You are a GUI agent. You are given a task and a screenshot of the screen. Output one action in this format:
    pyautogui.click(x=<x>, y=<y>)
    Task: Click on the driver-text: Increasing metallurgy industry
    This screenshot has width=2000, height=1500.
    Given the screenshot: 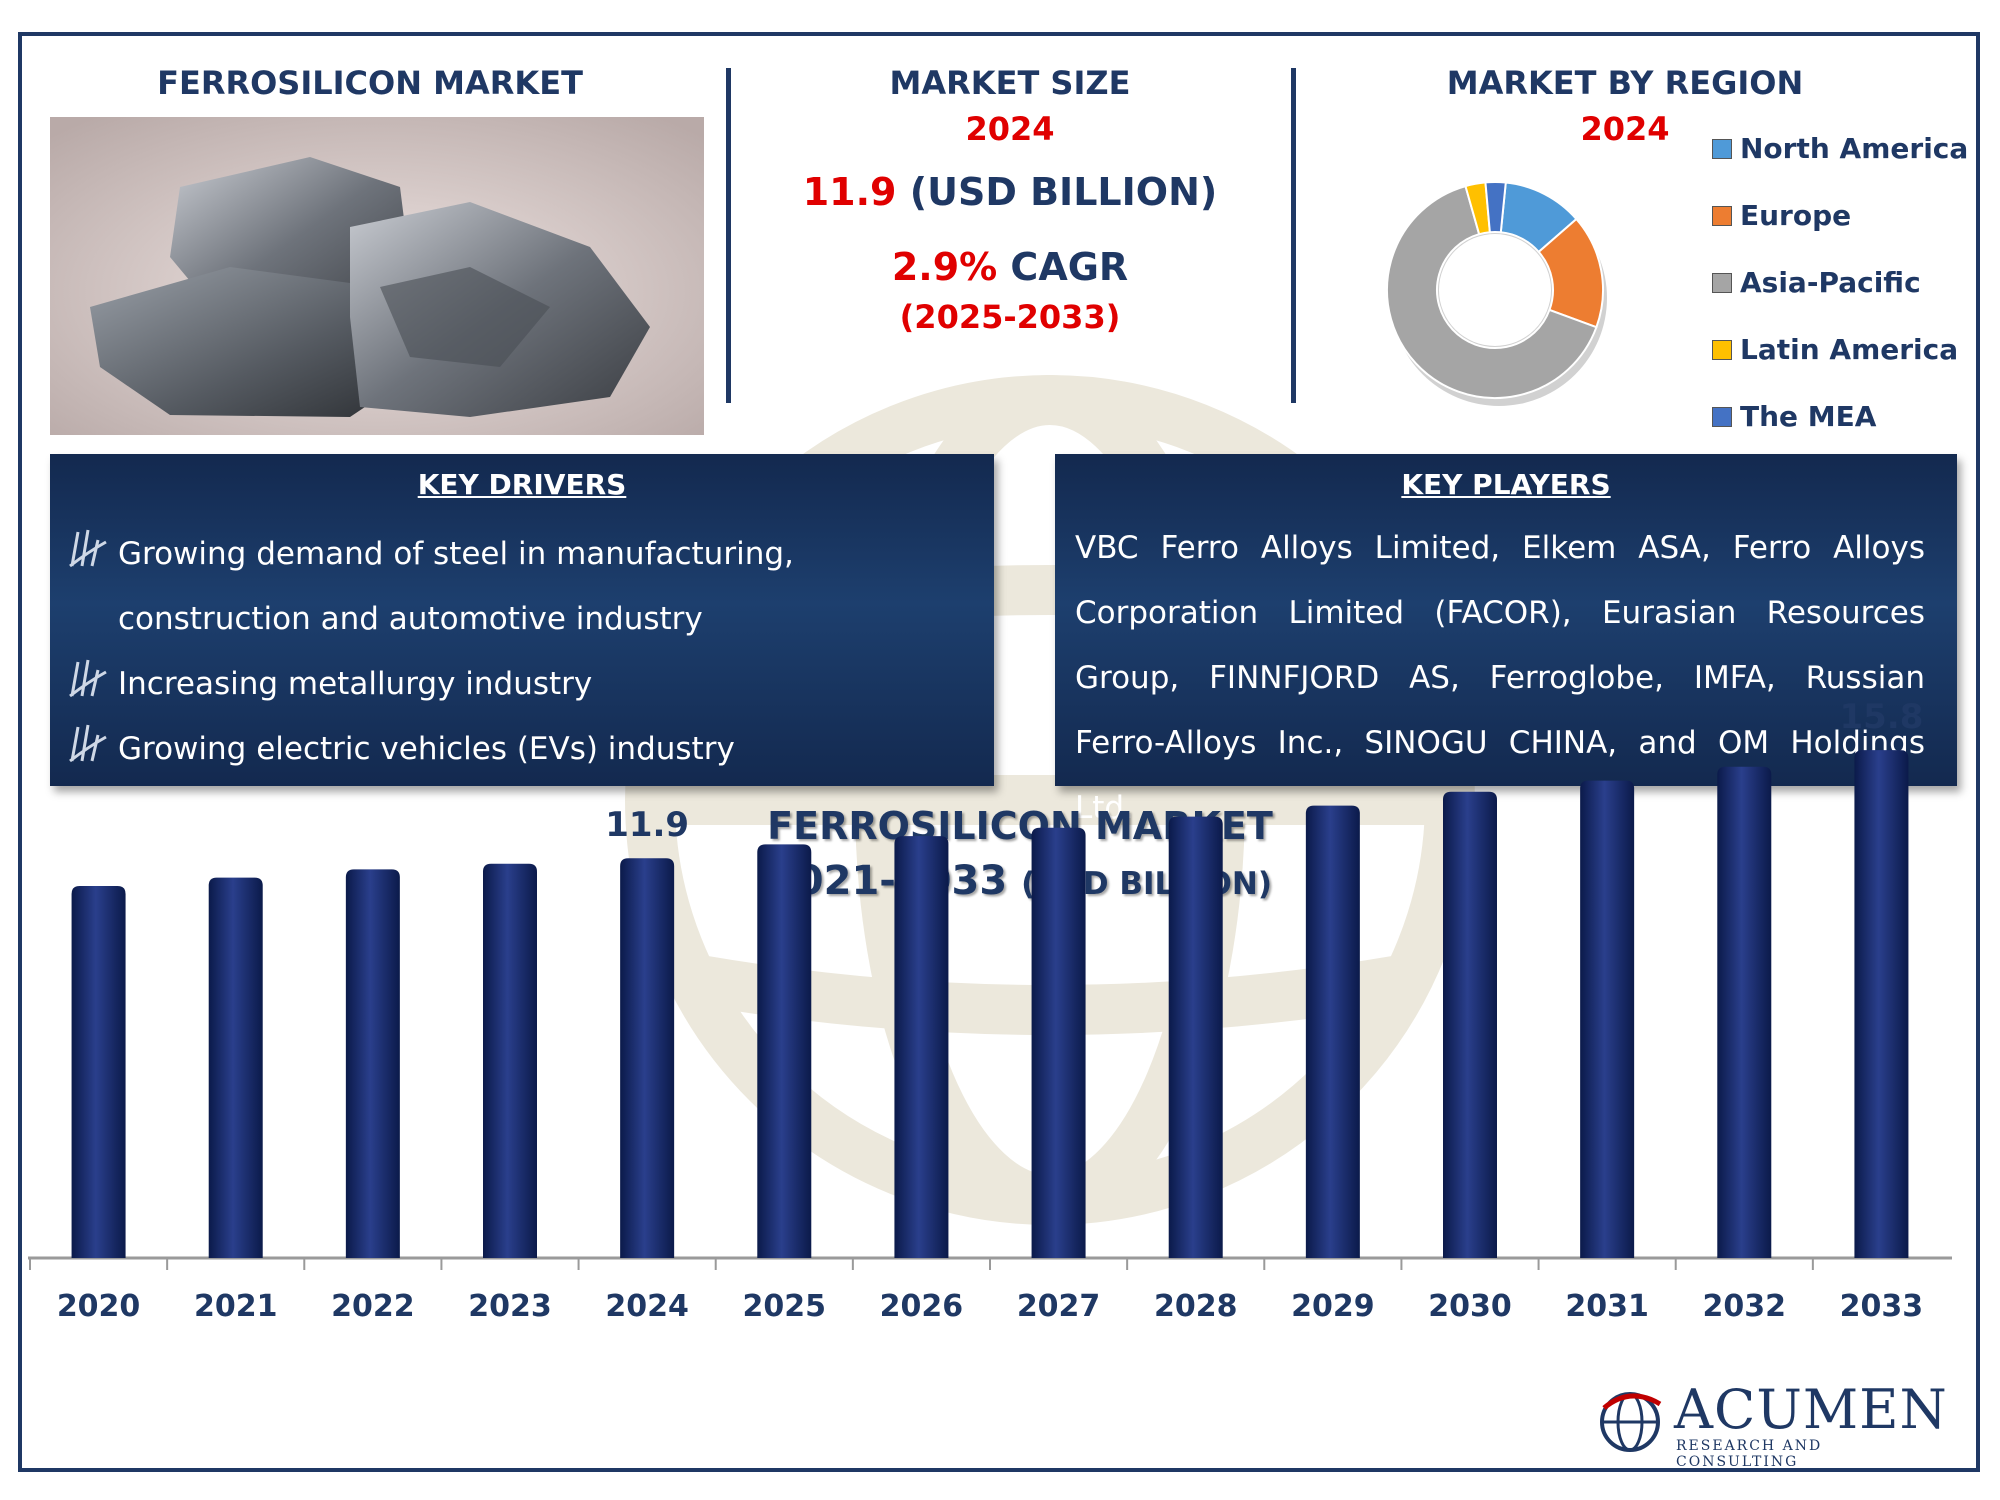 What is the action you would take?
    pyautogui.click(x=355, y=684)
    